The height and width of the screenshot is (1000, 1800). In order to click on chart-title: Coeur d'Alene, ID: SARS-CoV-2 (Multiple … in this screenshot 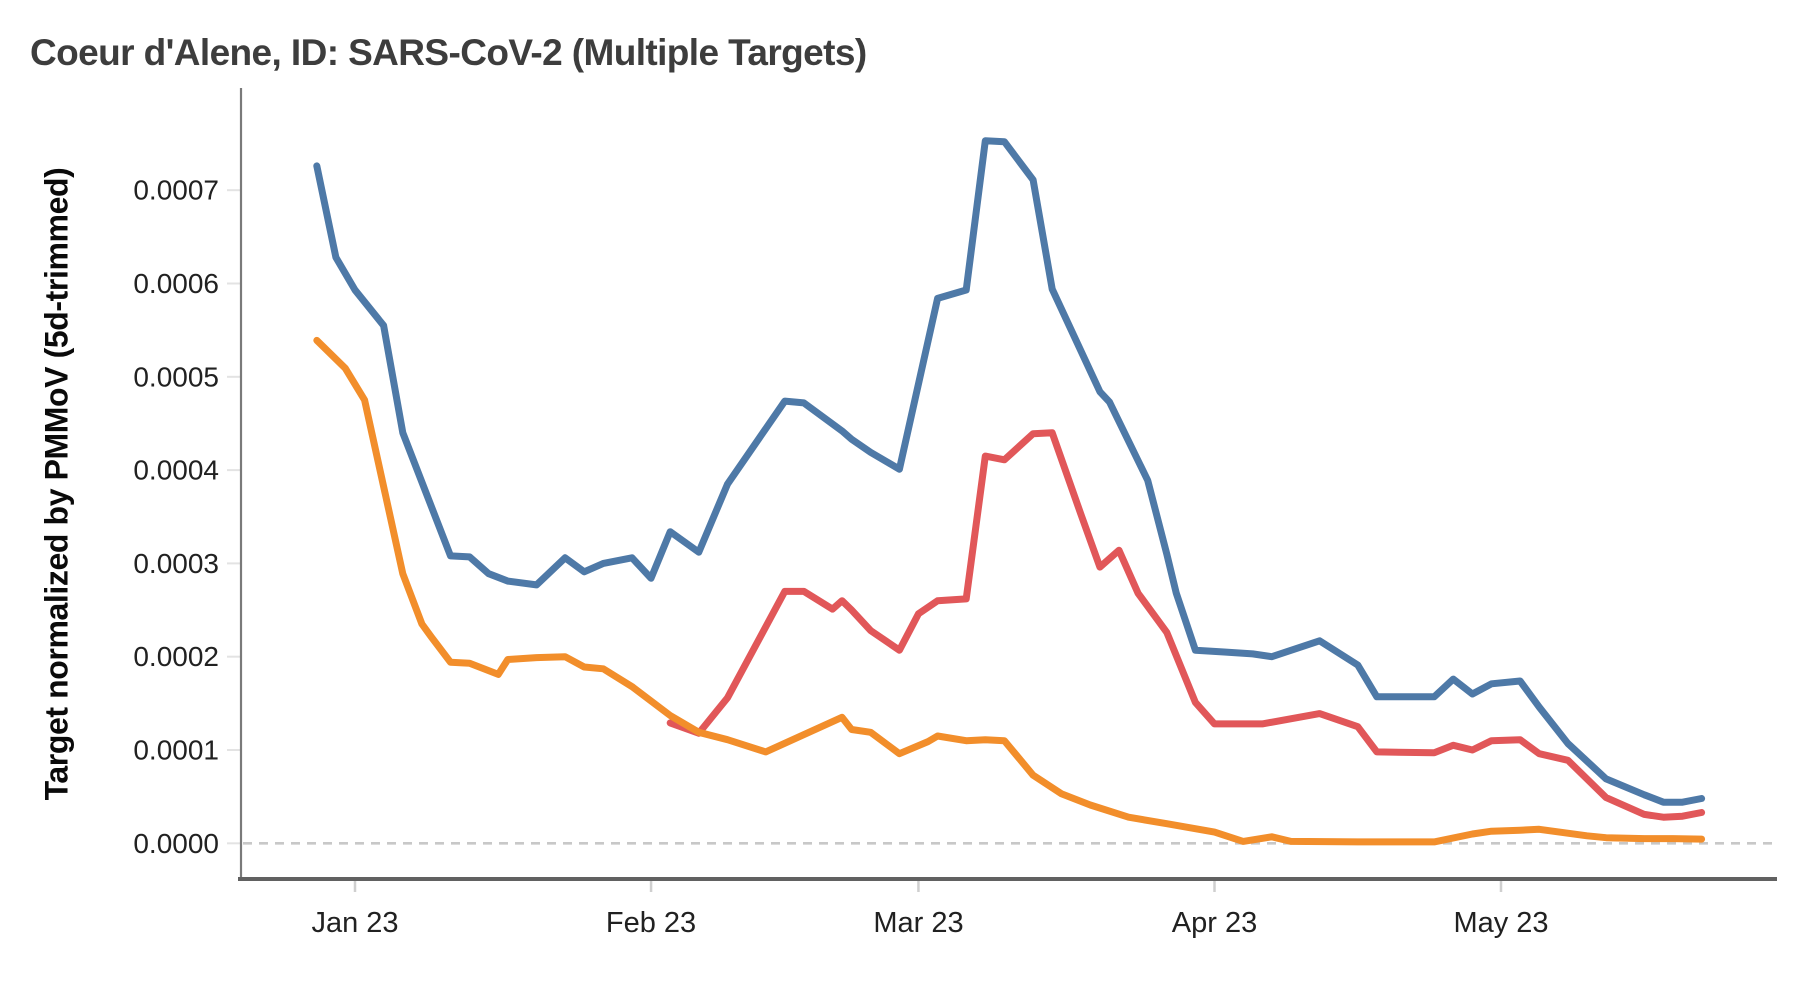, I will do `click(448, 52)`.